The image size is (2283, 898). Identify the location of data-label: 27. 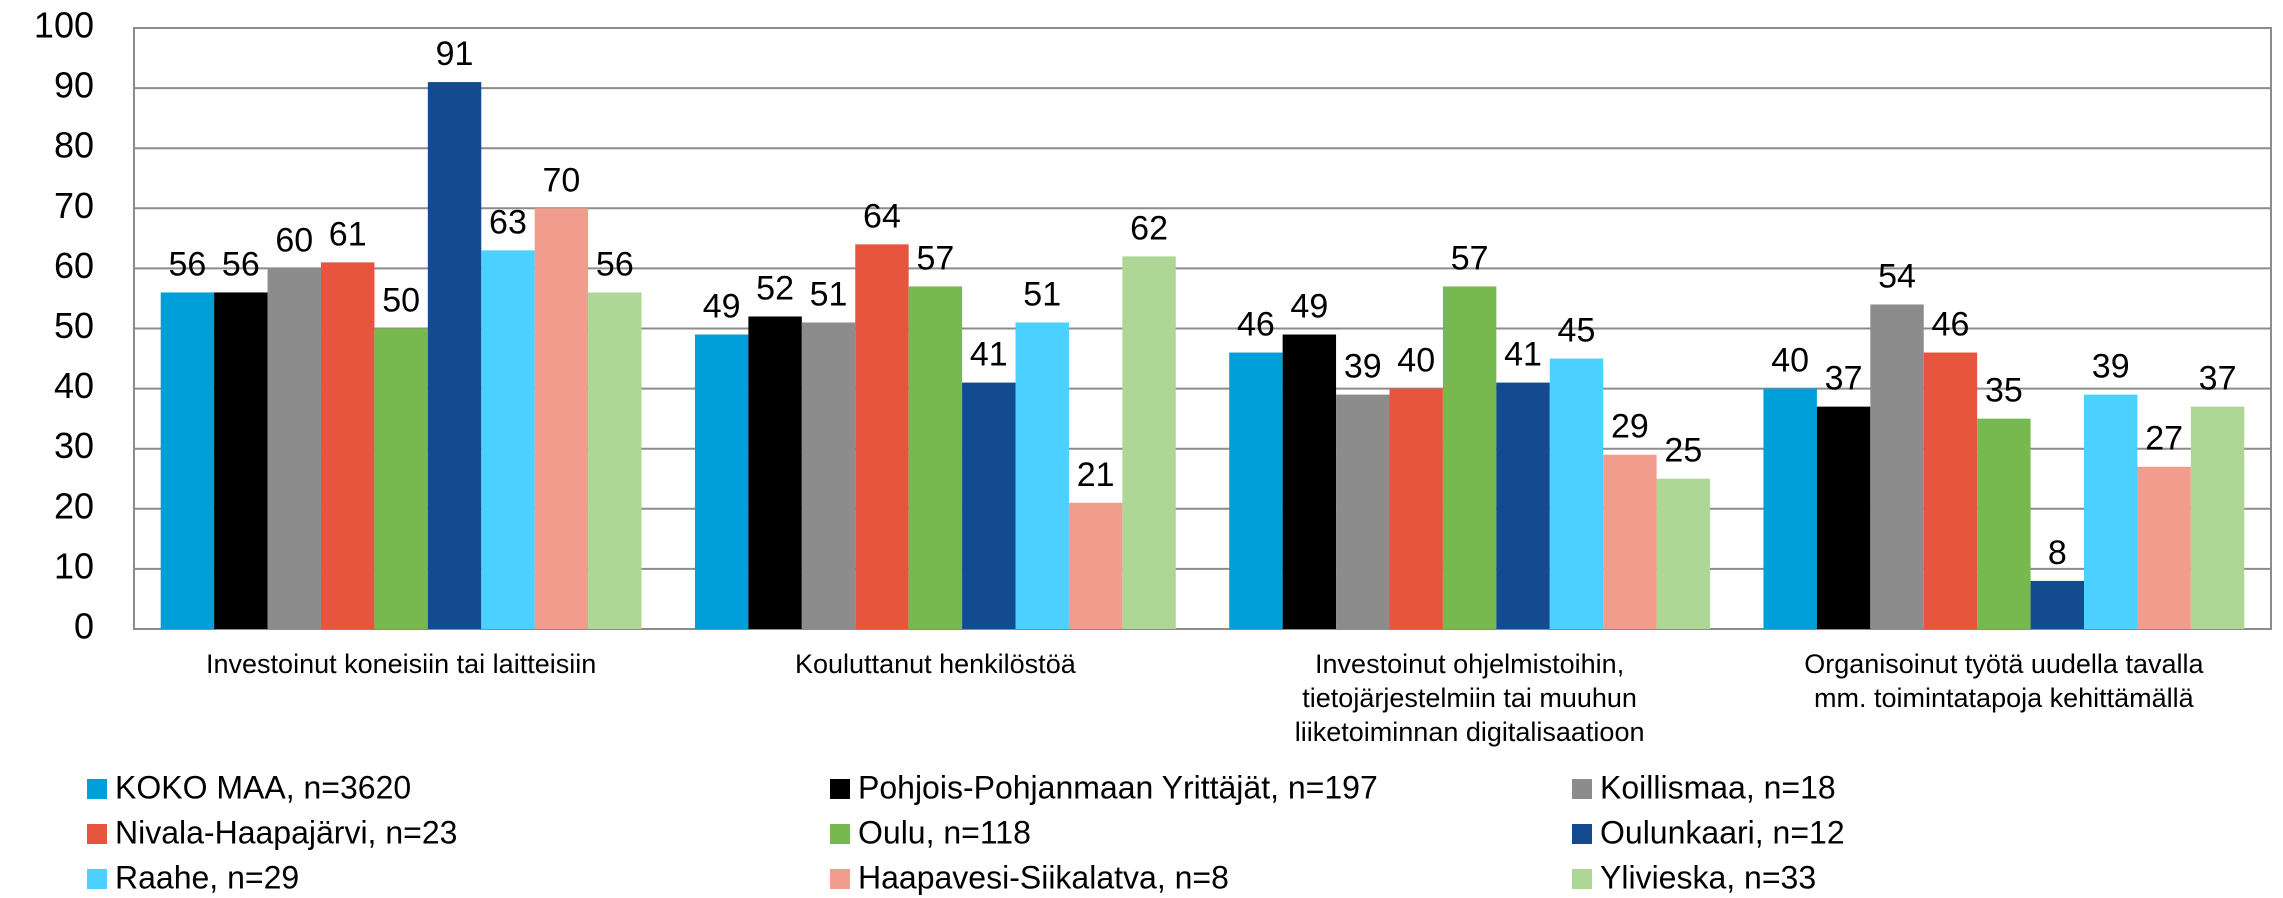
(2164, 439).